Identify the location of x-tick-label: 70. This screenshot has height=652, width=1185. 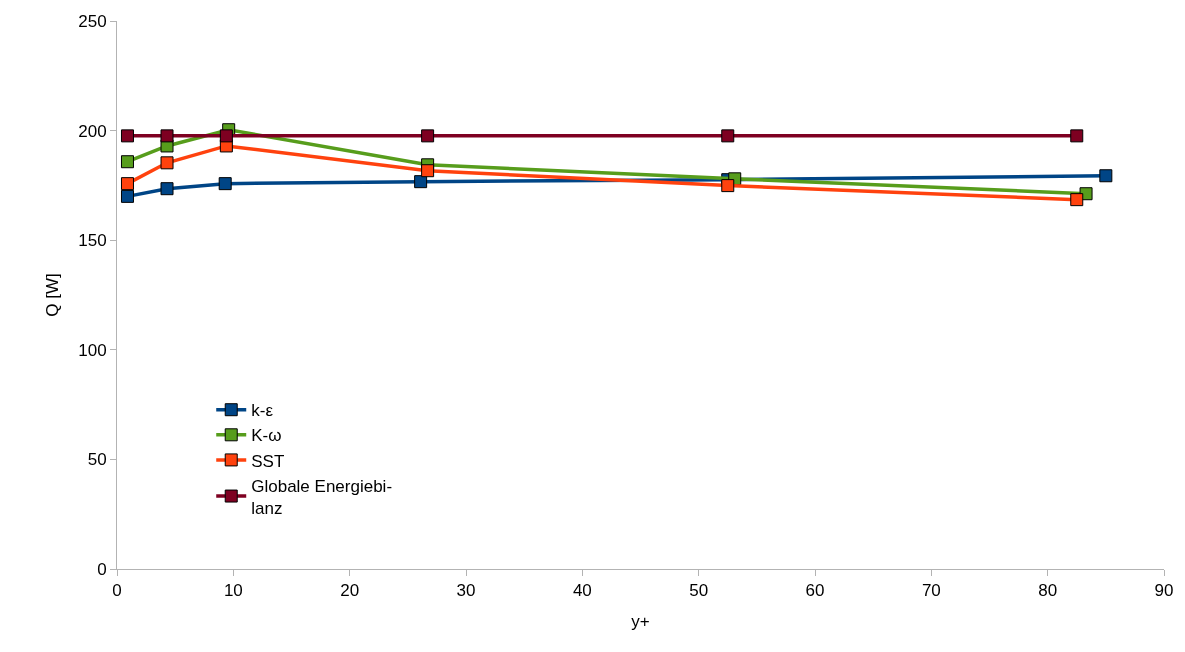
(931, 591).